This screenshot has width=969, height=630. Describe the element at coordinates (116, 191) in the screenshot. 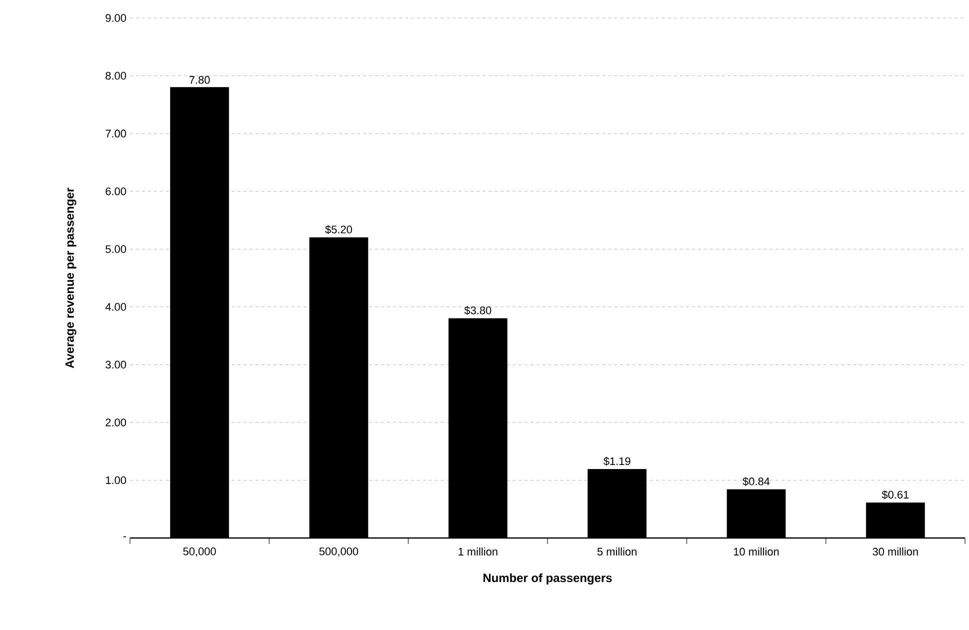

I see `y-tick-label: 6.00` at that location.